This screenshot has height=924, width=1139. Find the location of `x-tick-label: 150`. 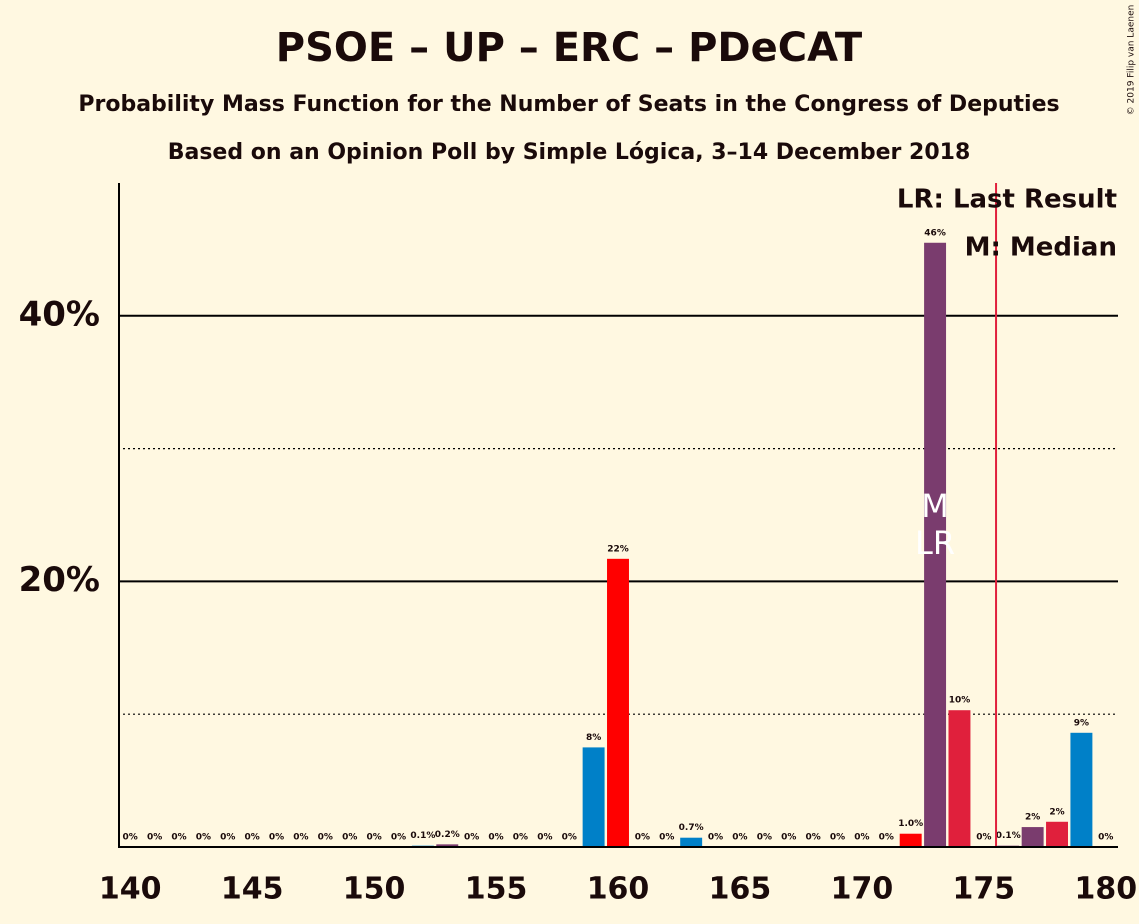

x-tick-label: 150 is located at coordinates (374, 889).